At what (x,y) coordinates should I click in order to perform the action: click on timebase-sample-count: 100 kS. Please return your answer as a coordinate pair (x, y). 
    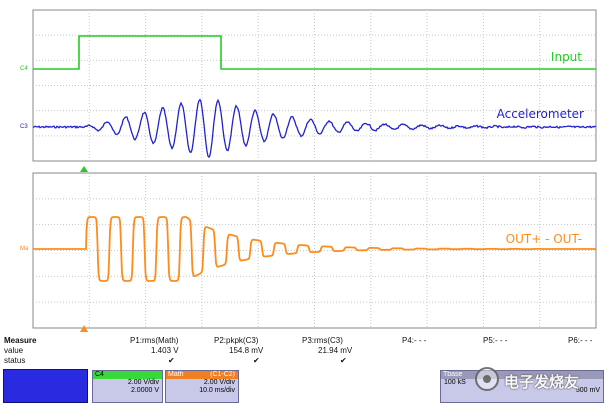
    Looking at the image, I should click on (455, 382).